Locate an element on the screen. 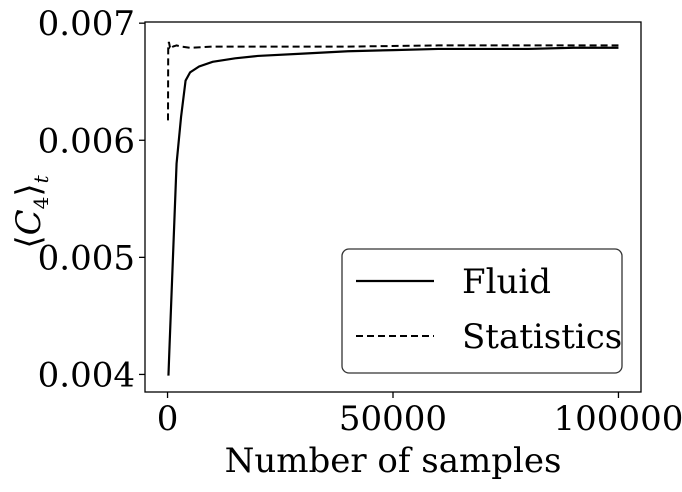  y-tick-label: 0.007 is located at coordinates (86, 24).